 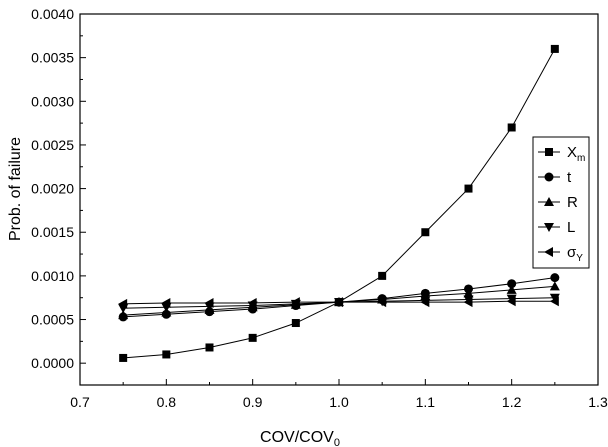 I want to click on y-tick-label: 0.0010, so click(x=52, y=276).